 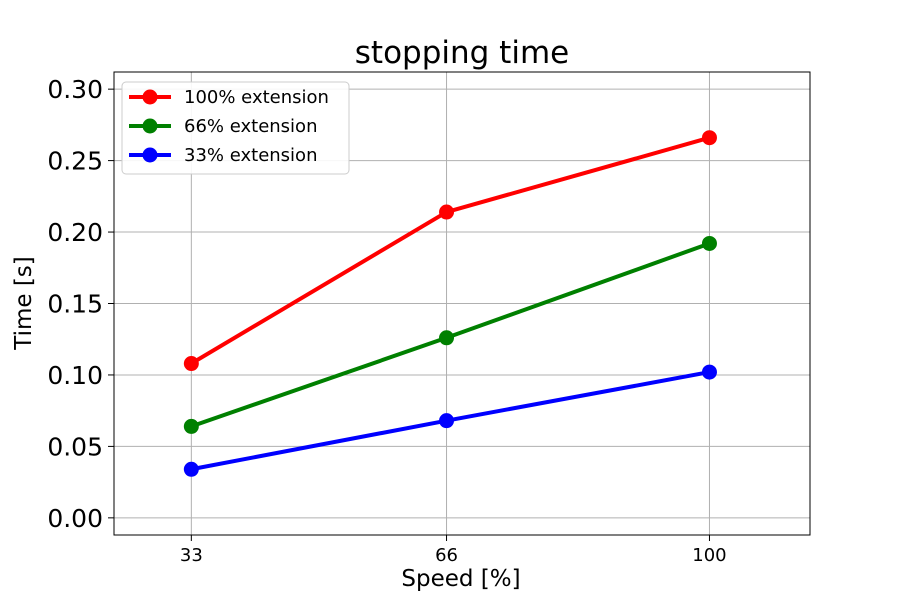 I want to click on x-tick-label: 100, so click(x=709, y=555).